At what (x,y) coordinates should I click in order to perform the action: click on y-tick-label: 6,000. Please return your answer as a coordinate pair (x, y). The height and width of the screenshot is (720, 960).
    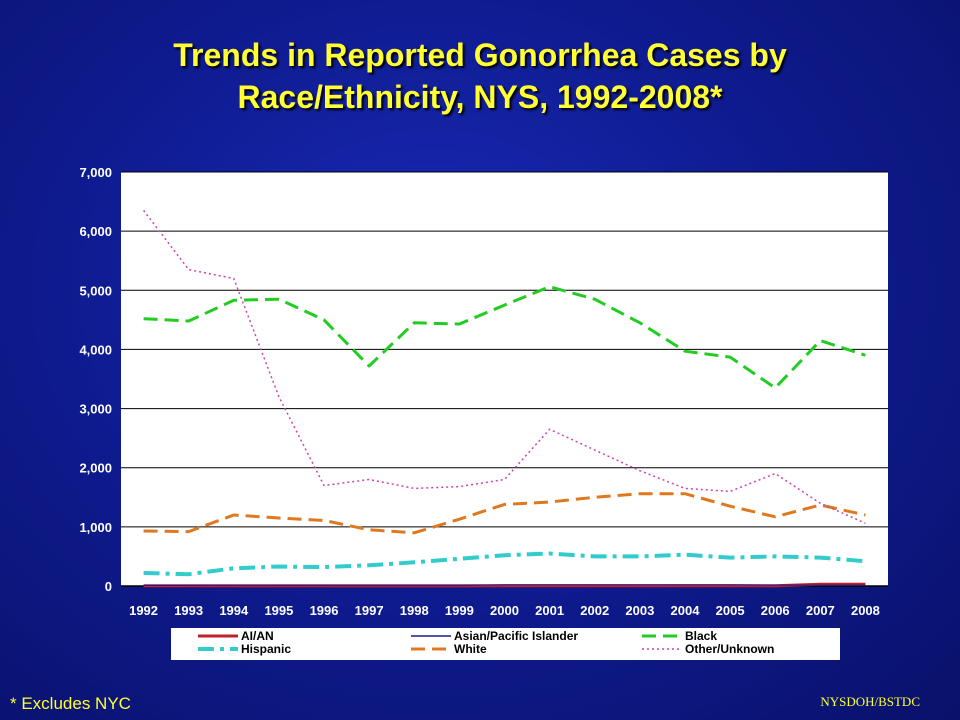
    Looking at the image, I should click on (95, 231).